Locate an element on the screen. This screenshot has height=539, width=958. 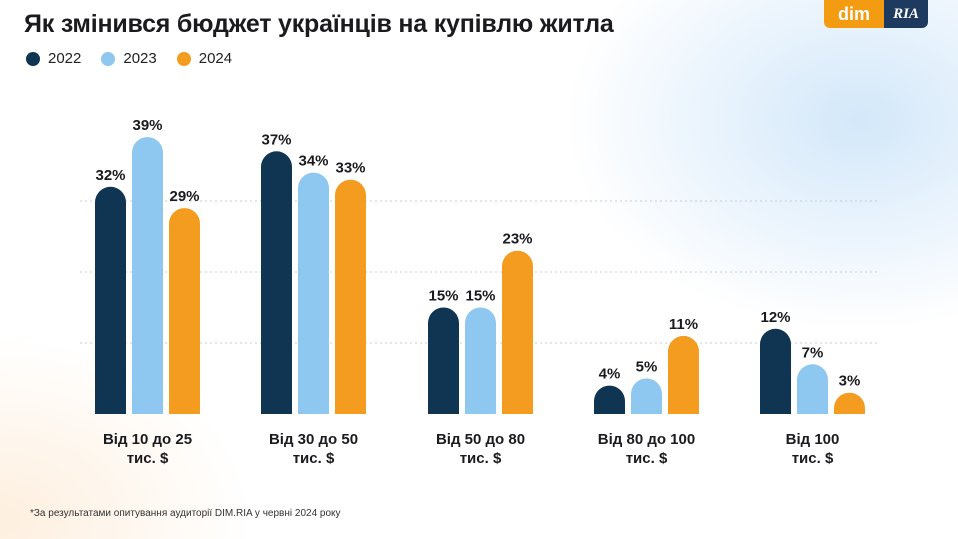
legend-swatch-2024 is located at coordinates (183, 58).